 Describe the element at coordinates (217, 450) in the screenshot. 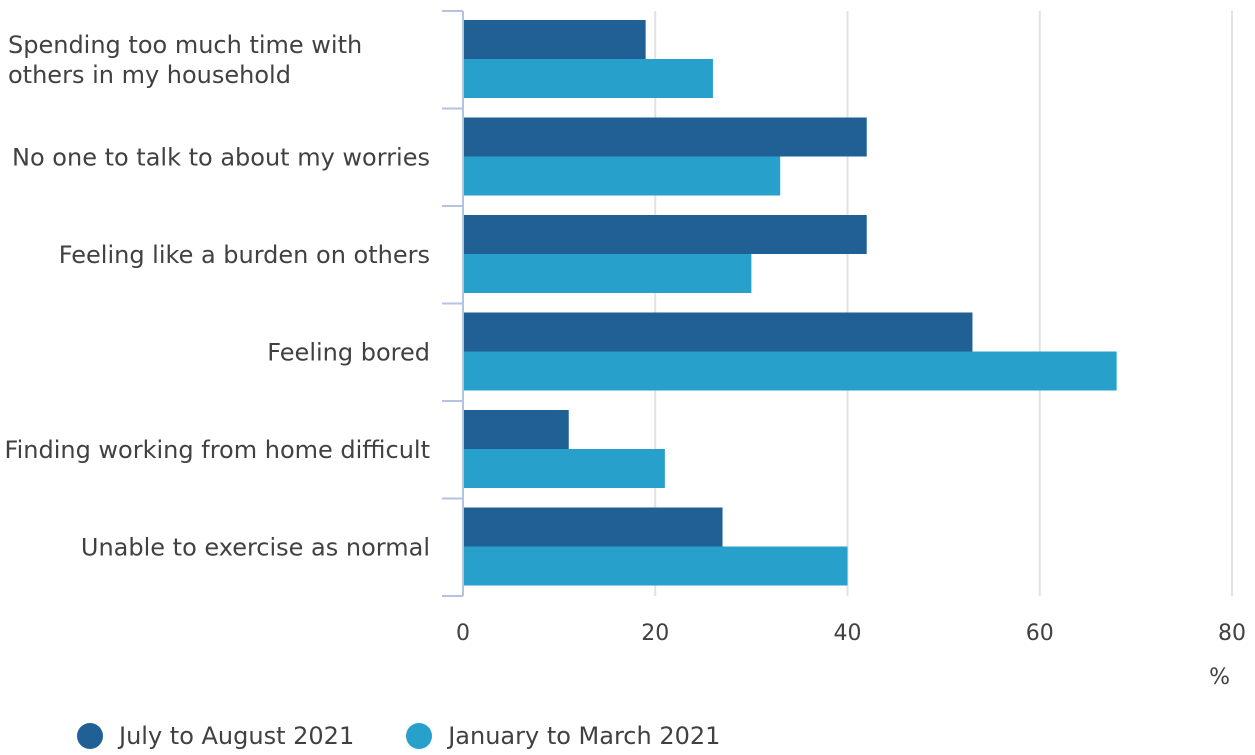

I see `category-label: Finding working from home difficult` at that location.